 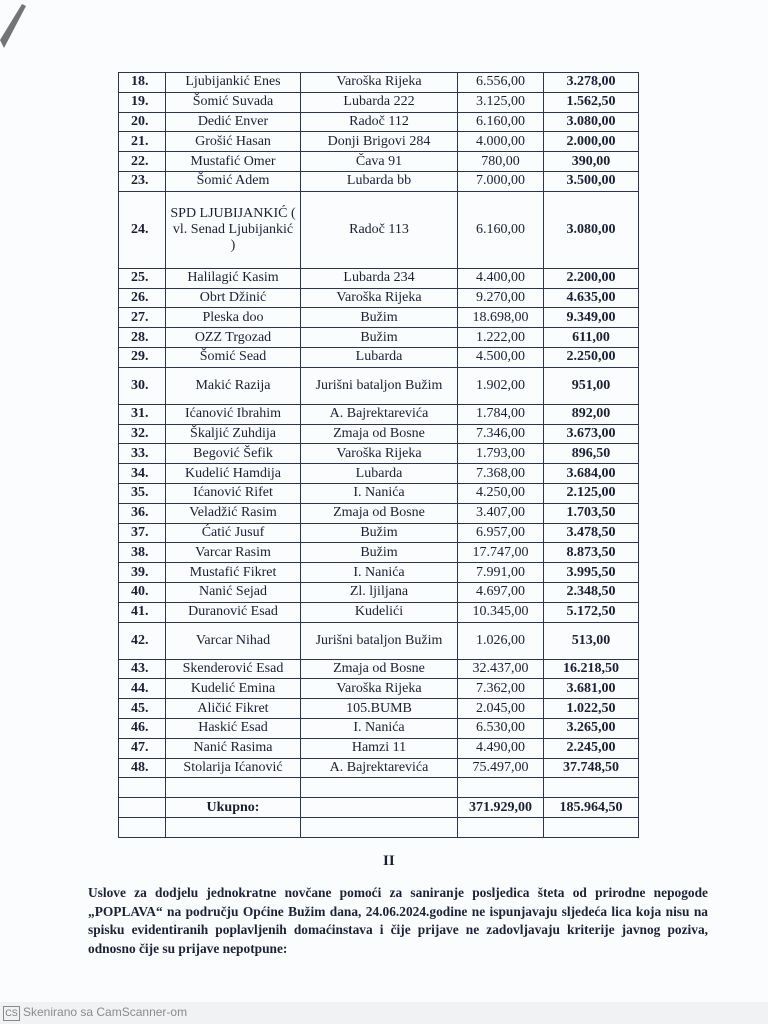 I want to click on row-amount: 7.362,00, so click(x=500, y=689).